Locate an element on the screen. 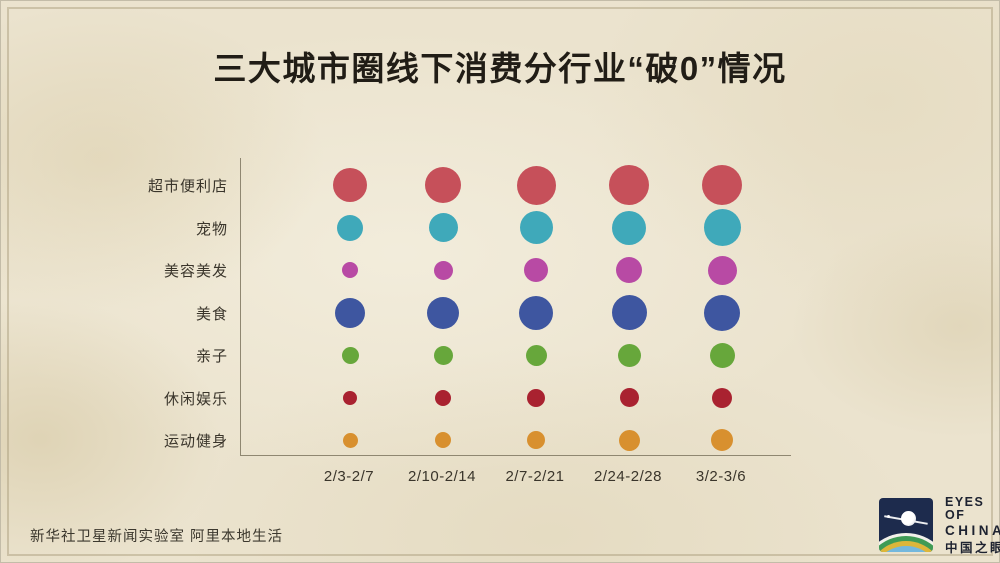  bubble-宠物-3/2-3/6 is located at coordinates (722, 227).